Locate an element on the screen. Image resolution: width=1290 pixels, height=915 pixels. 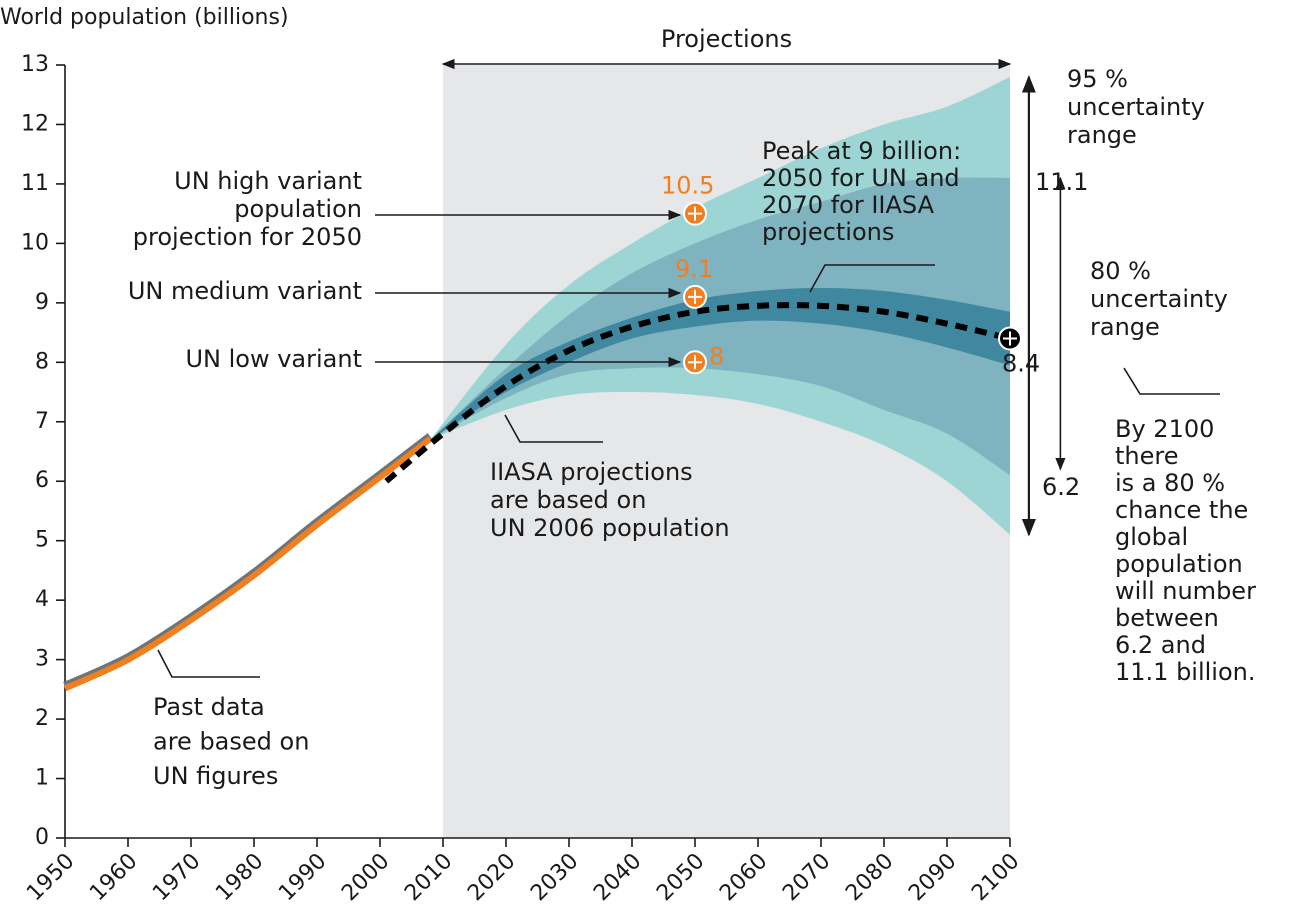
y-tick-label: 0 is located at coordinates (42, 837).